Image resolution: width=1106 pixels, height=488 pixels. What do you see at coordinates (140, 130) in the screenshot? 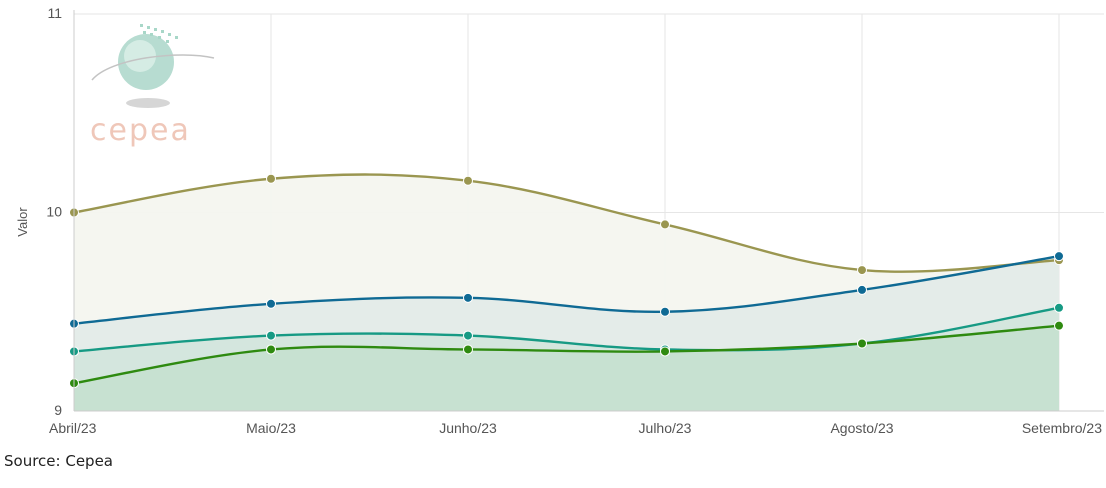
I see `cepea-logo-text: cepea` at bounding box center [140, 130].